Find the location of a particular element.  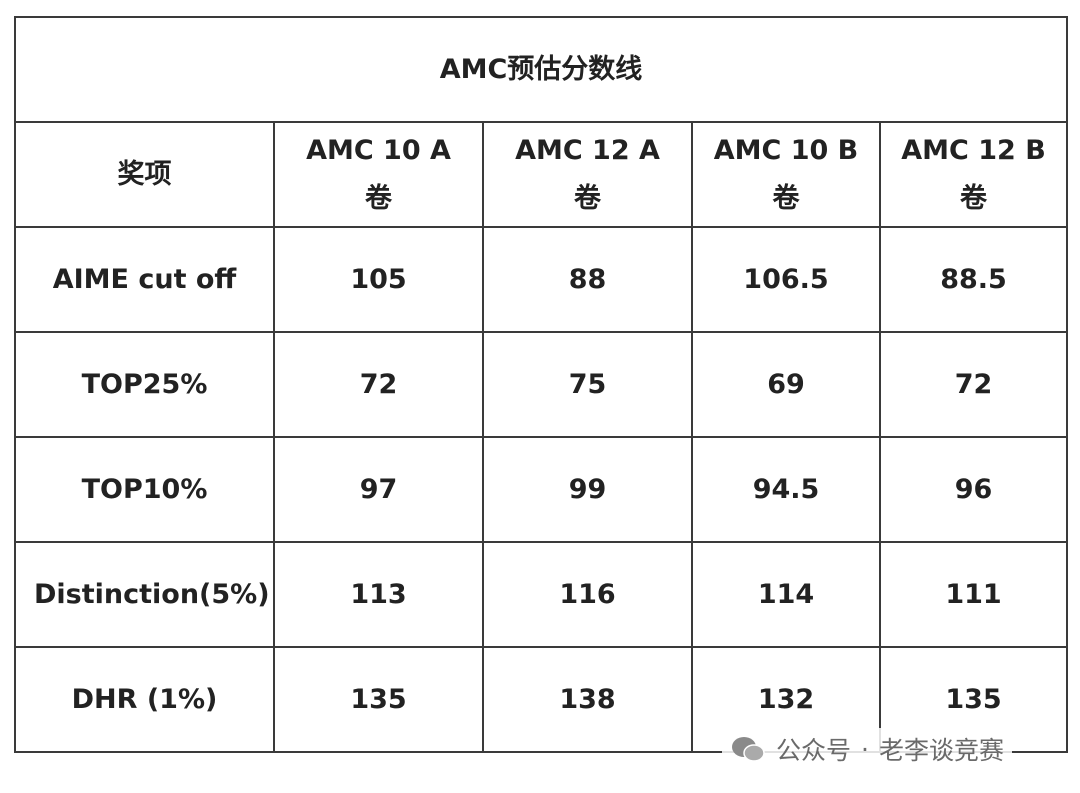

table-title: AMC预估分数线 is located at coordinates (541, 69).